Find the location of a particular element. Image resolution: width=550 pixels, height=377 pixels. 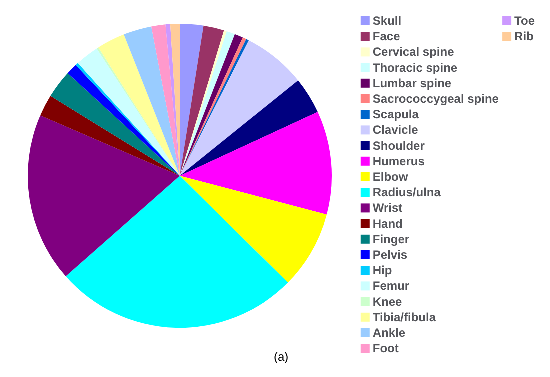

legend-label: Toe is located at coordinates (525, 21).